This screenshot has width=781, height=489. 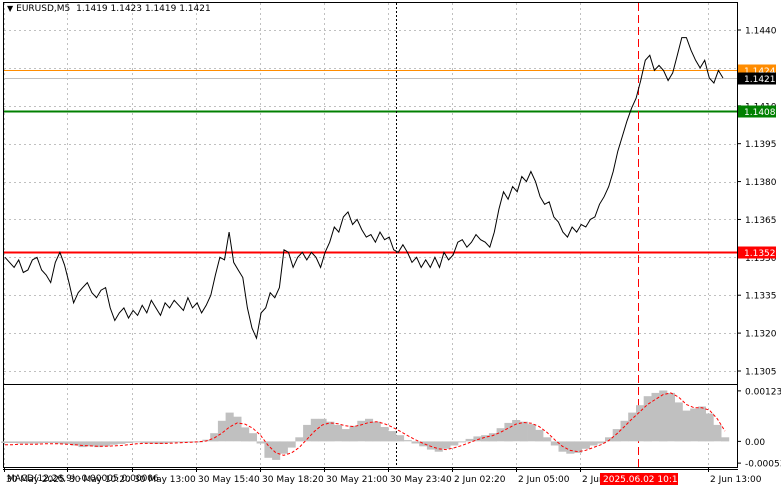 I want to click on time-tick-label: 30 May 10:20, so click(x=100, y=480).